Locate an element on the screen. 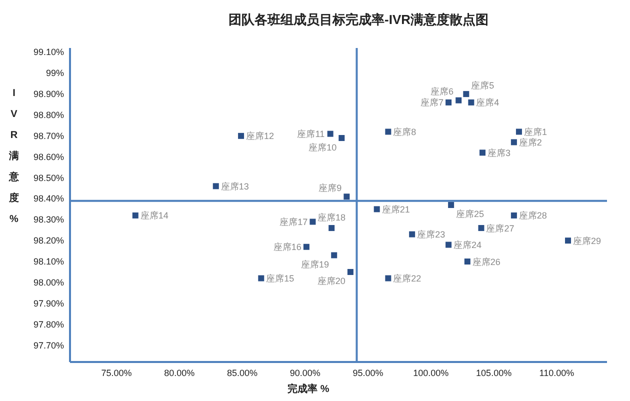 This screenshot has width=630, height=401. y-tick-label: 98.20% is located at coordinates (48, 241).